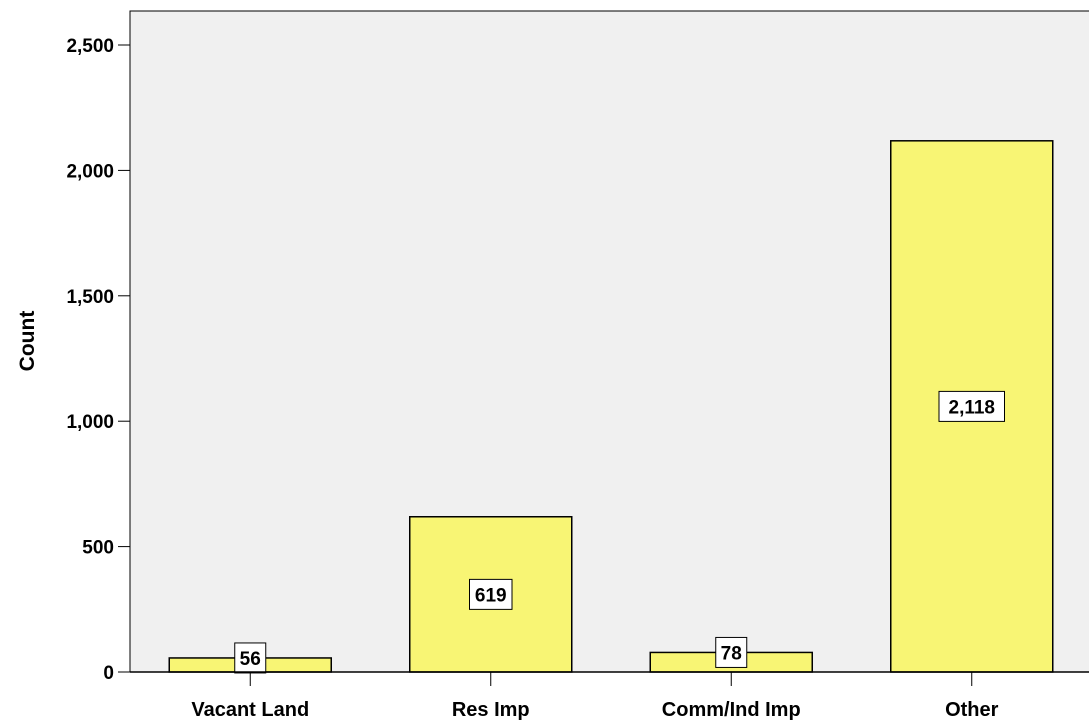  What do you see at coordinates (250, 659) in the screenshot?
I see `data-label: 56` at bounding box center [250, 659].